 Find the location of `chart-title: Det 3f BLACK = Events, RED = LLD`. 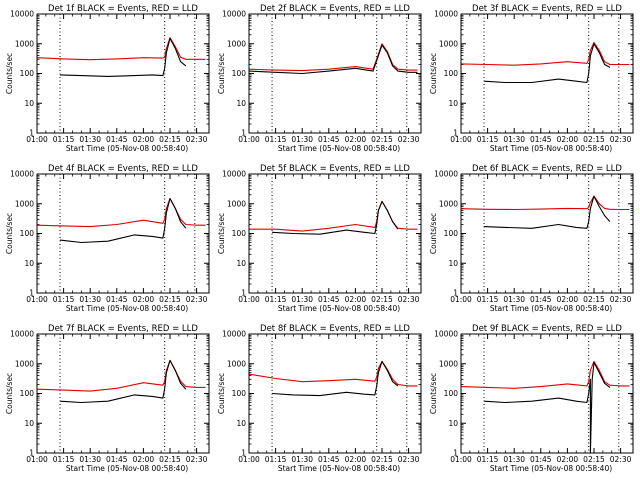

chart-title: Det 3f BLACK = Events, RED = LLD is located at coordinates (547, 9).